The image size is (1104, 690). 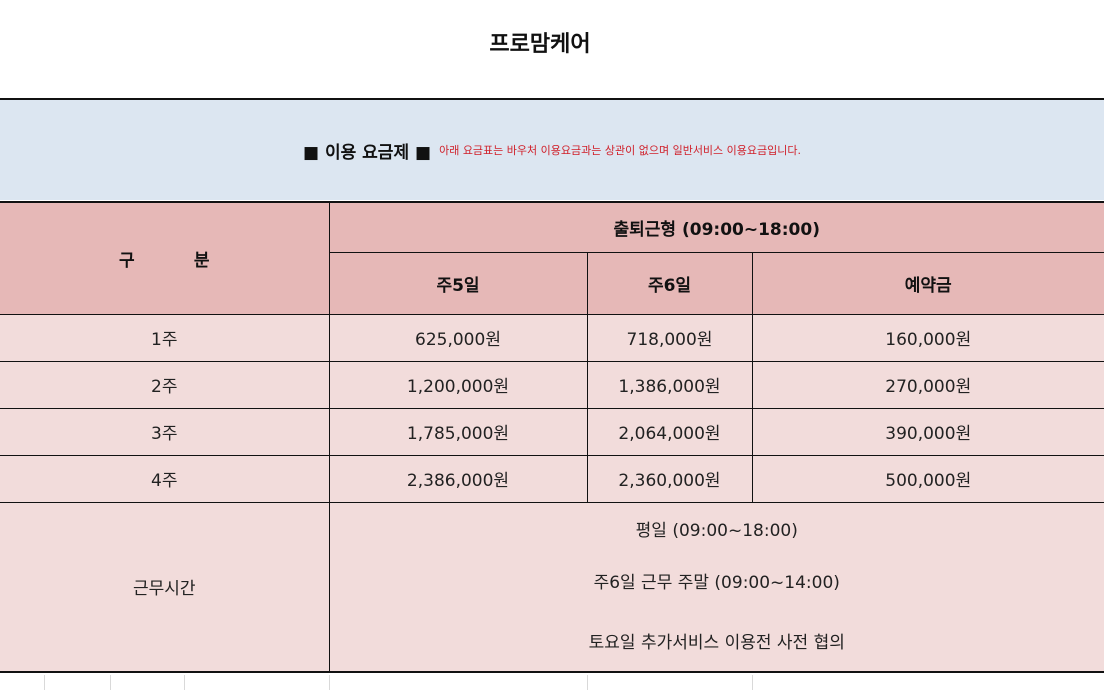 I want to click on hours-label: 근무시간, so click(x=165, y=587).